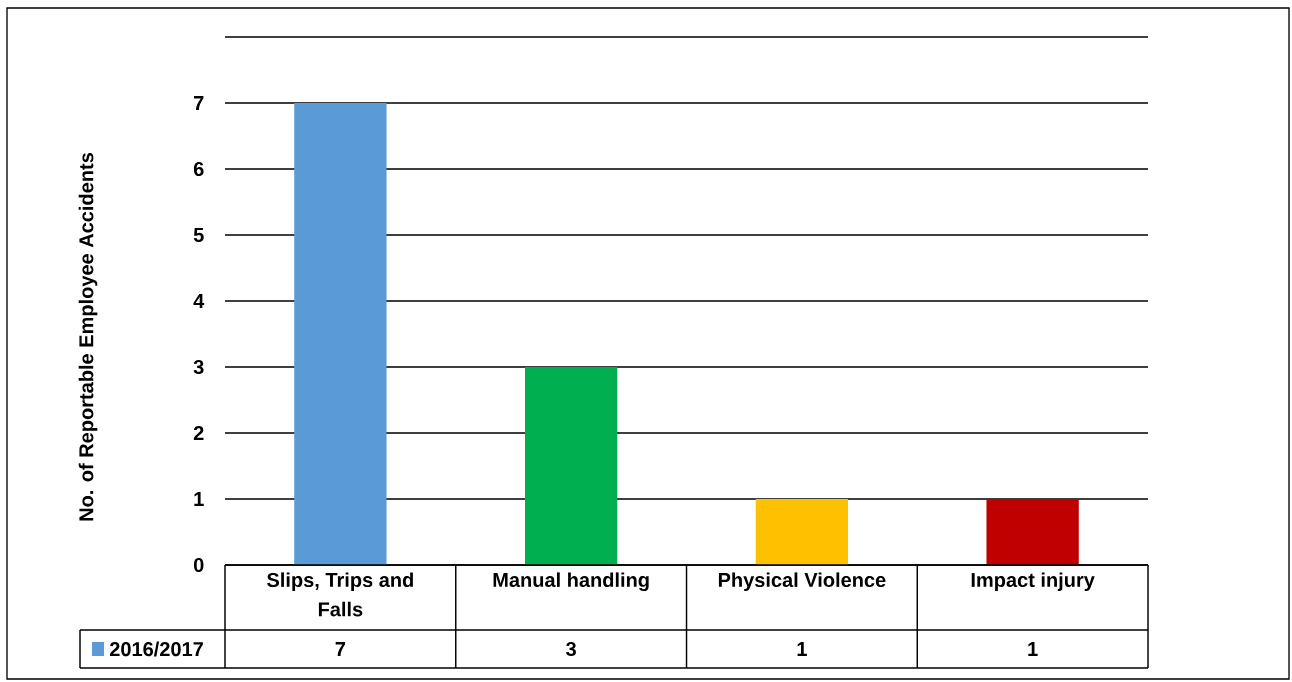  What do you see at coordinates (198, 565) in the screenshot?
I see `y-tick-label: 0` at bounding box center [198, 565].